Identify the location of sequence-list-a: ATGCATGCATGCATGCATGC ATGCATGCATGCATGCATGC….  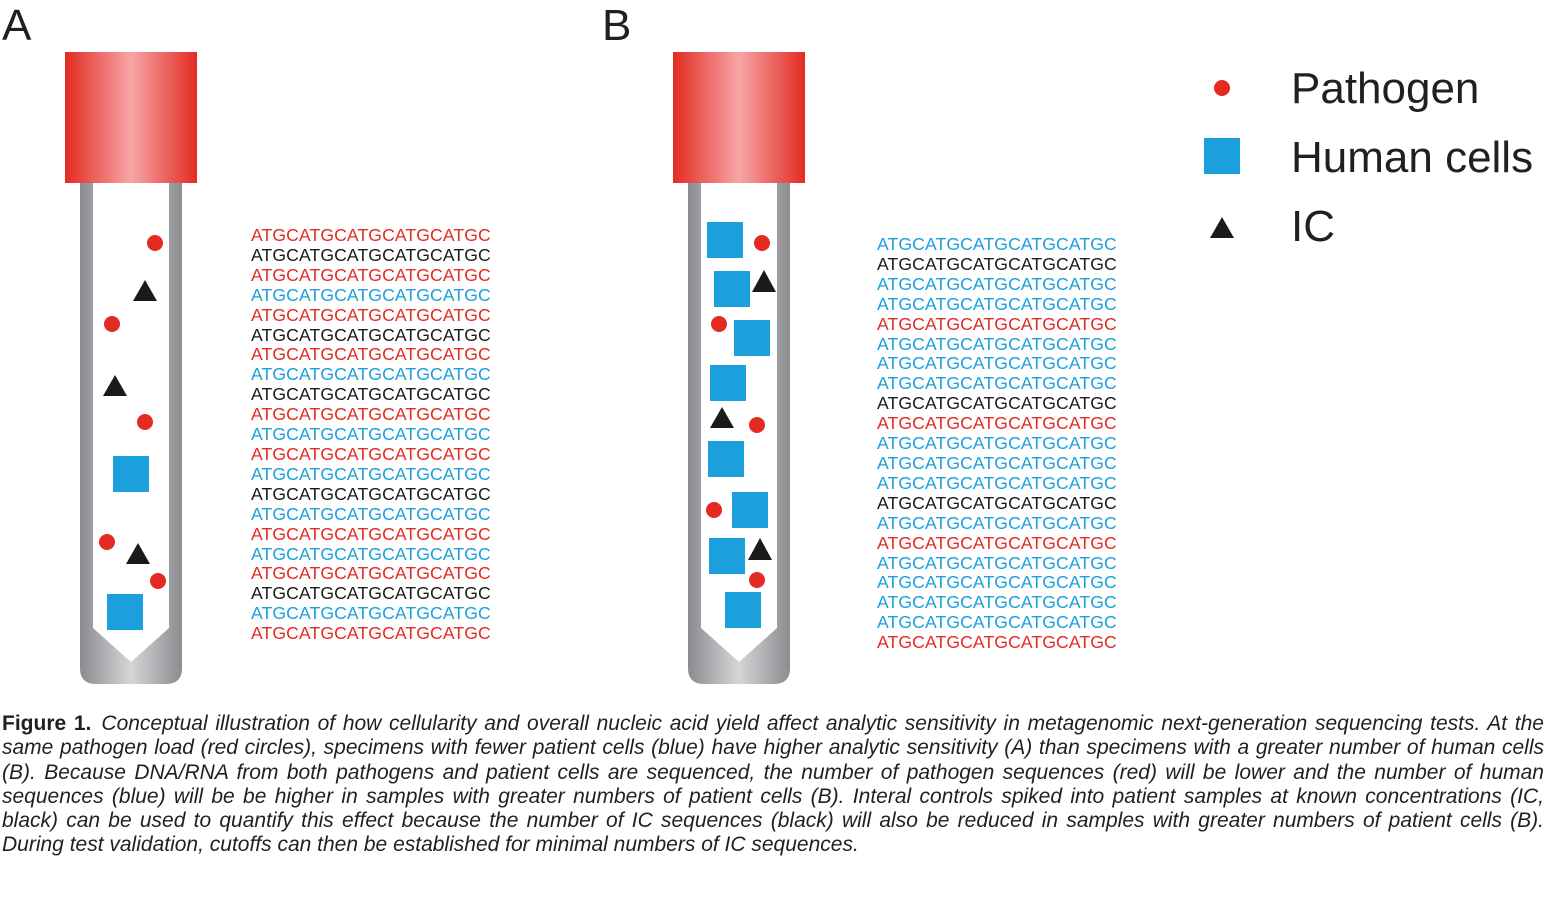
(371, 434).